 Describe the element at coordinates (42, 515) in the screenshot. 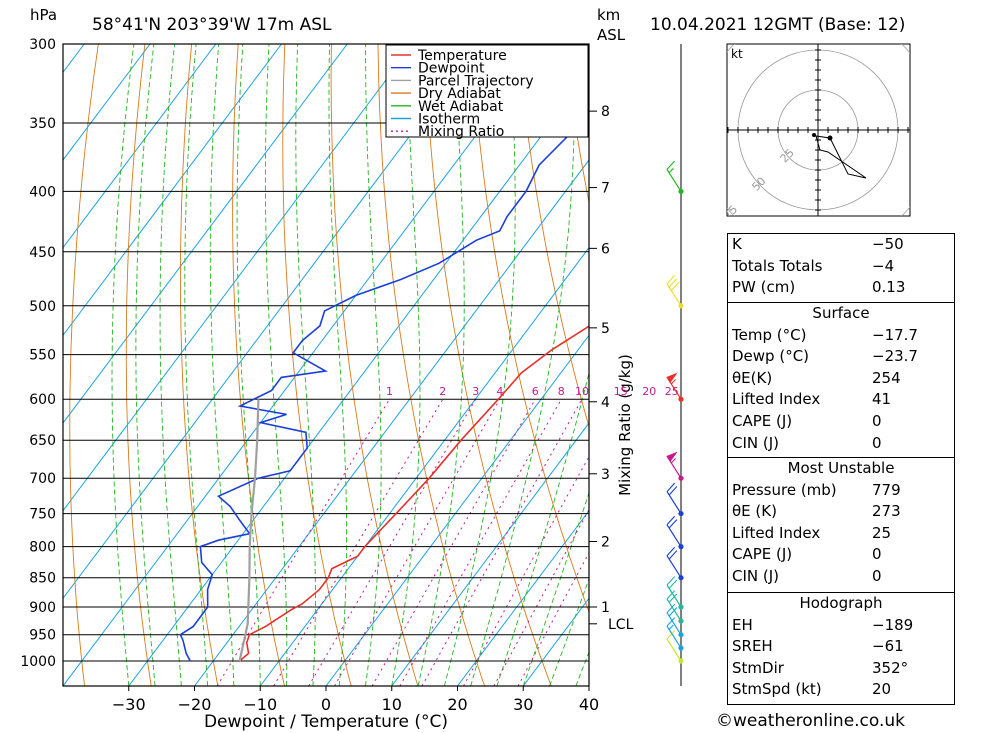

I see `pressure-tick-label: 750` at that location.